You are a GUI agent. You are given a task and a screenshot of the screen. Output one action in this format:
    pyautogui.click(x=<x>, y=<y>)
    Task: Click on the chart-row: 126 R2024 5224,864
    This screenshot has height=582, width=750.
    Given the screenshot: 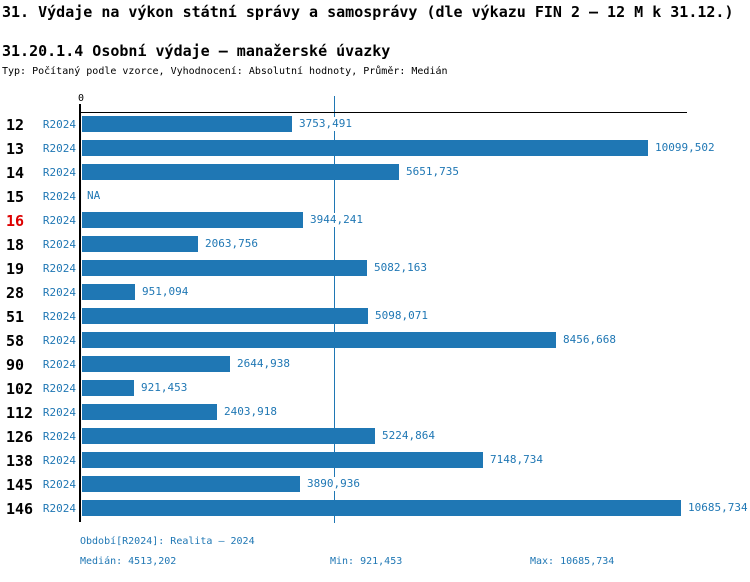 What is the action you would take?
    pyautogui.click(x=375, y=436)
    